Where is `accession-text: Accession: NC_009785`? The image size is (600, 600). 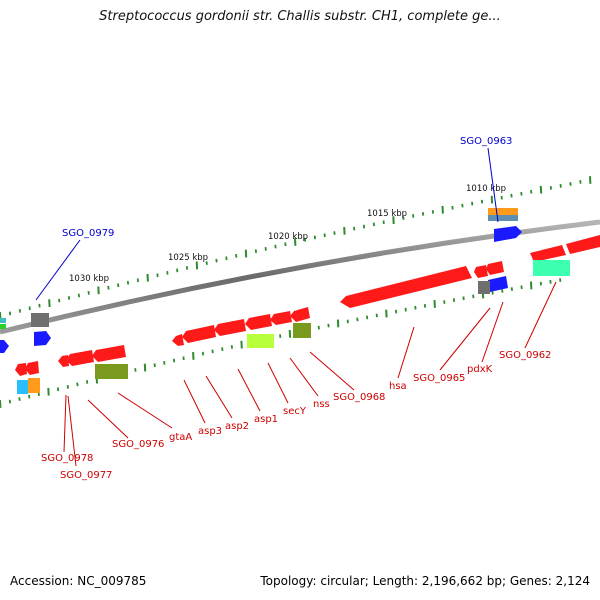 accession-text: Accession: NC_009785 is located at coordinates (78, 581).